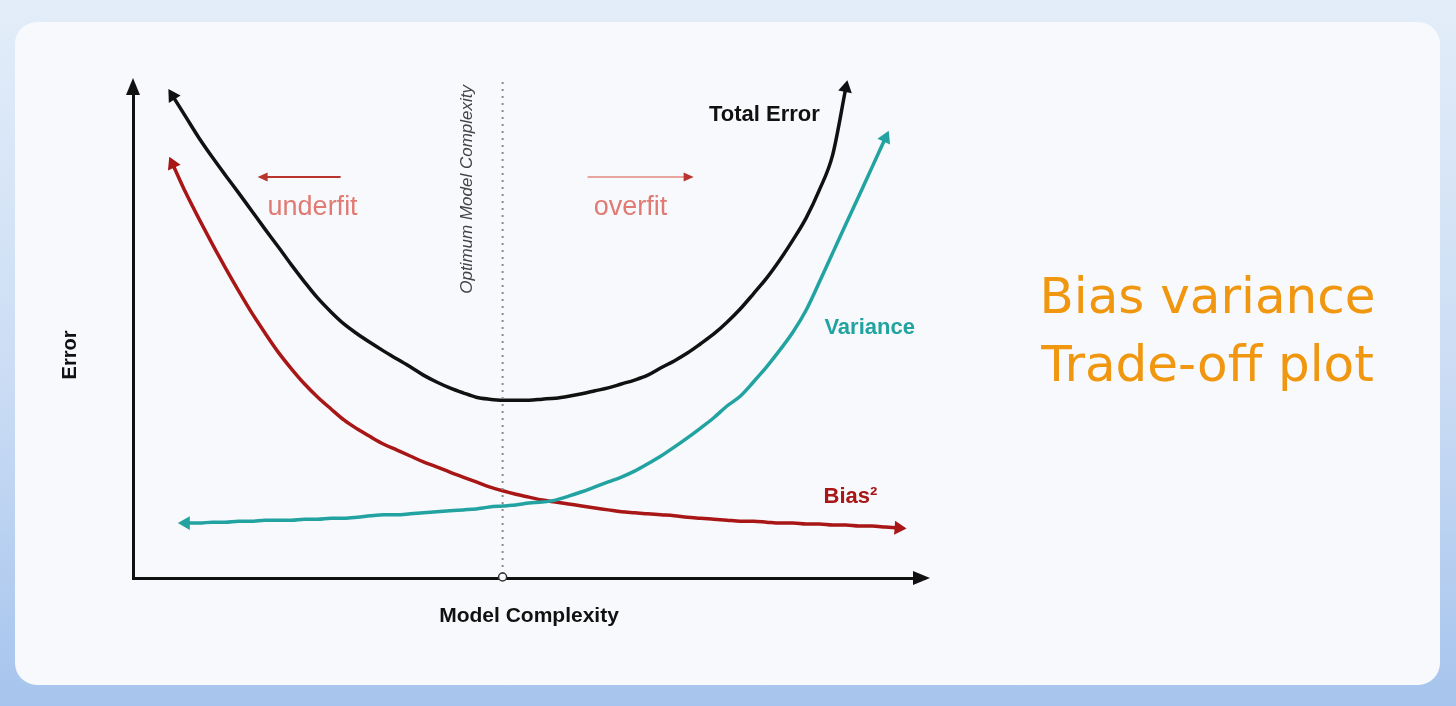 This screenshot has width=1456, height=706. Describe the element at coordinates (630, 206) in the screenshot. I see `annotation: overfit` at that location.